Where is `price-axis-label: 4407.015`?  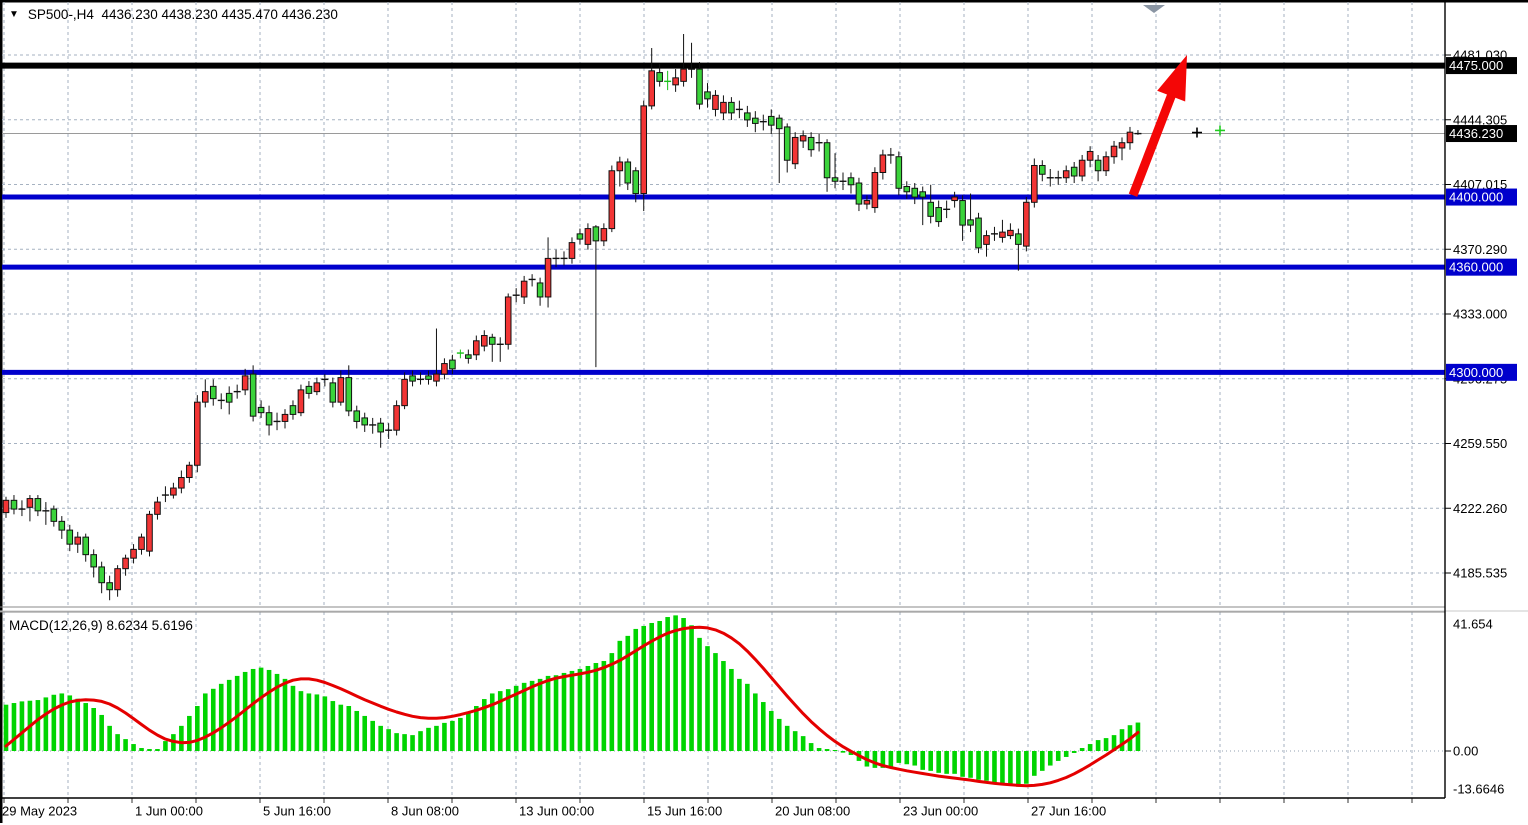 price-axis-label: 4407.015 is located at coordinates (1480, 184).